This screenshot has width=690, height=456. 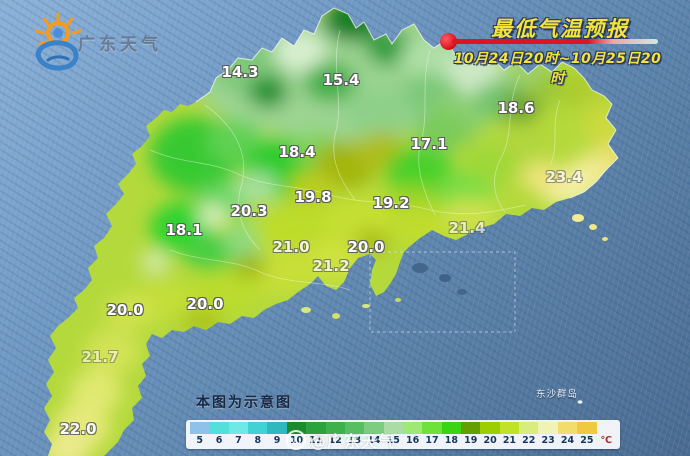 What do you see at coordinates (354, 435) in the screenshot?
I see `legend-tick: 13` at bounding box center [354, 435].